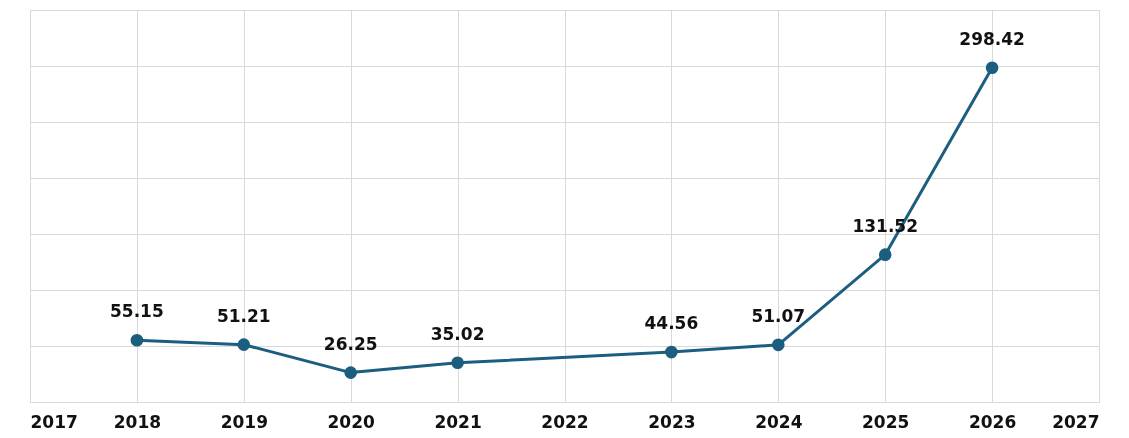  I want to click on x-tick-label: 2025, so click(886, 421).